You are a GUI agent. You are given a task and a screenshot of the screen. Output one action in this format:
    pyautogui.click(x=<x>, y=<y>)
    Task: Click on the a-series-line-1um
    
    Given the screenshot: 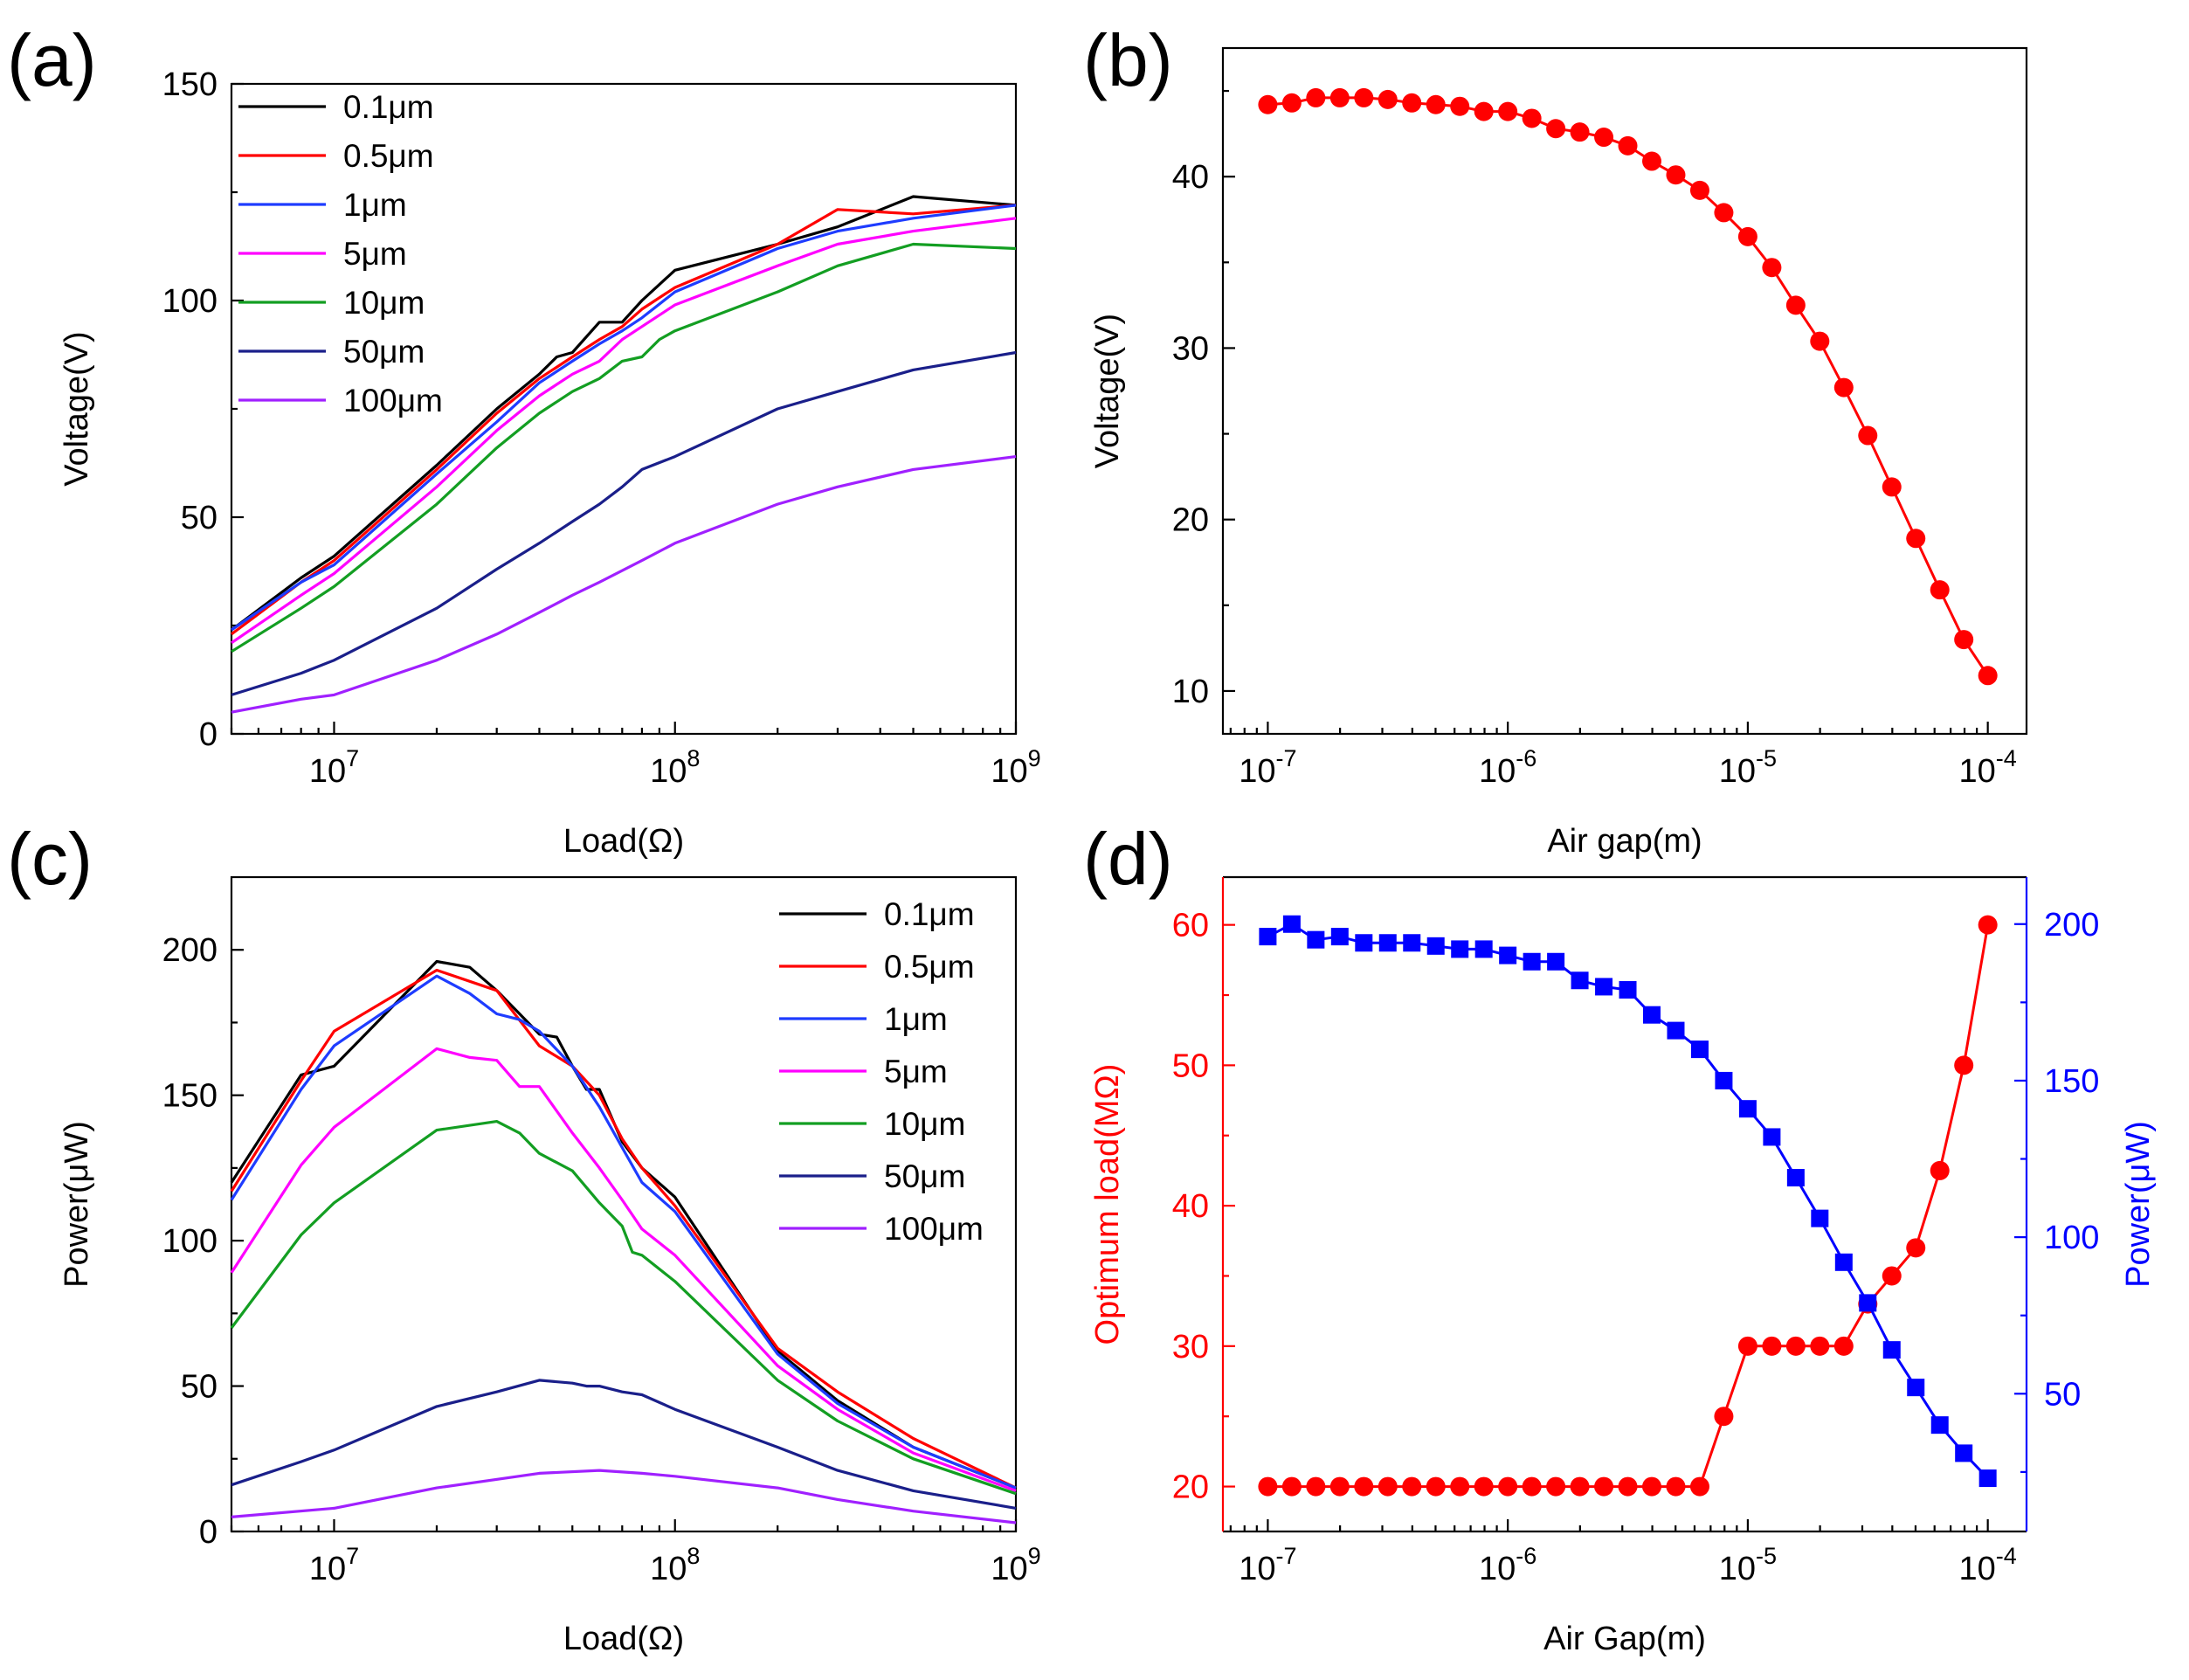 What is the action you would take?
    pyautogui.click(x=624, y=418)
    